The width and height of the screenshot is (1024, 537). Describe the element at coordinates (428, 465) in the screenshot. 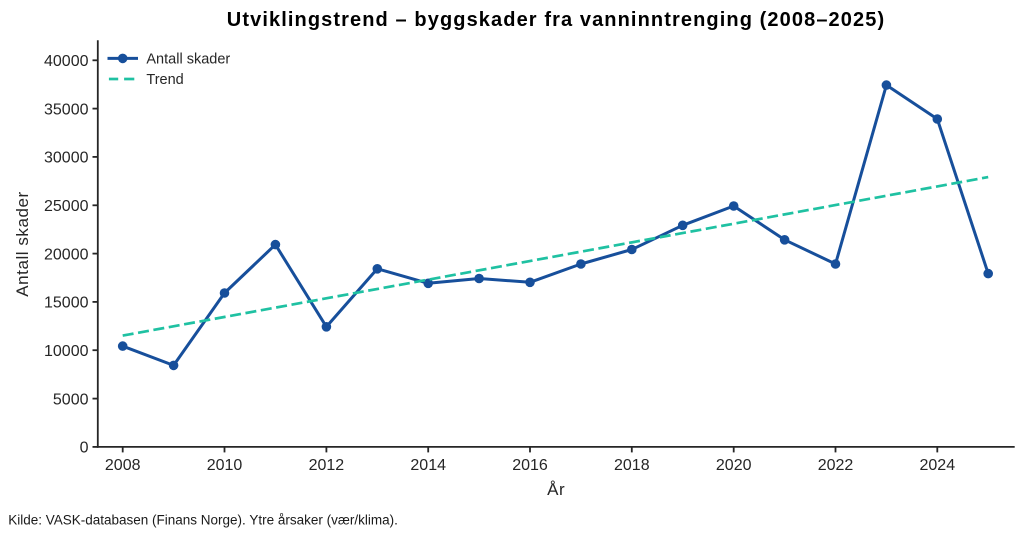

I see `svg-text: 2014` at that location.